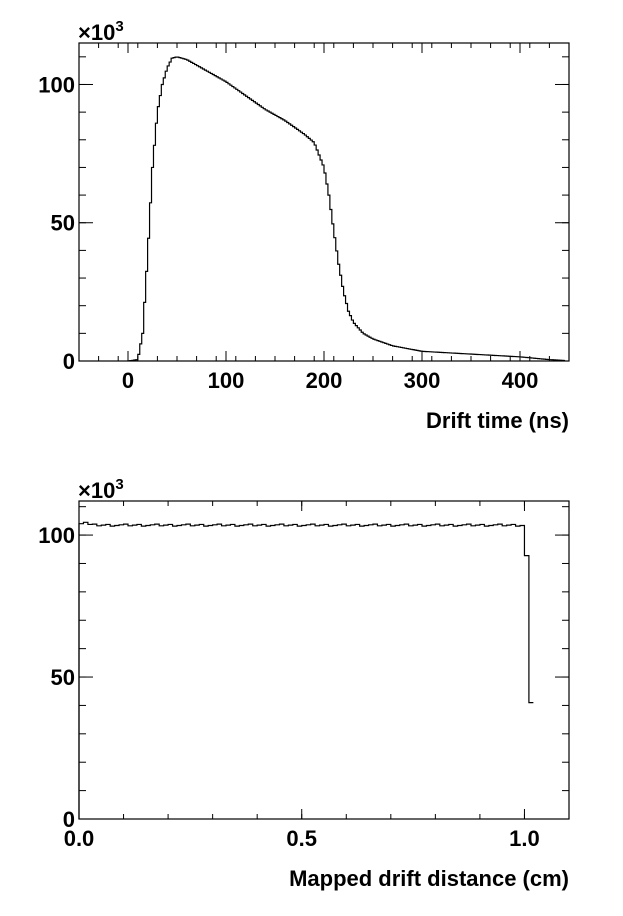  I want to click on x-tick-label: 0.0, so click(79, 838).